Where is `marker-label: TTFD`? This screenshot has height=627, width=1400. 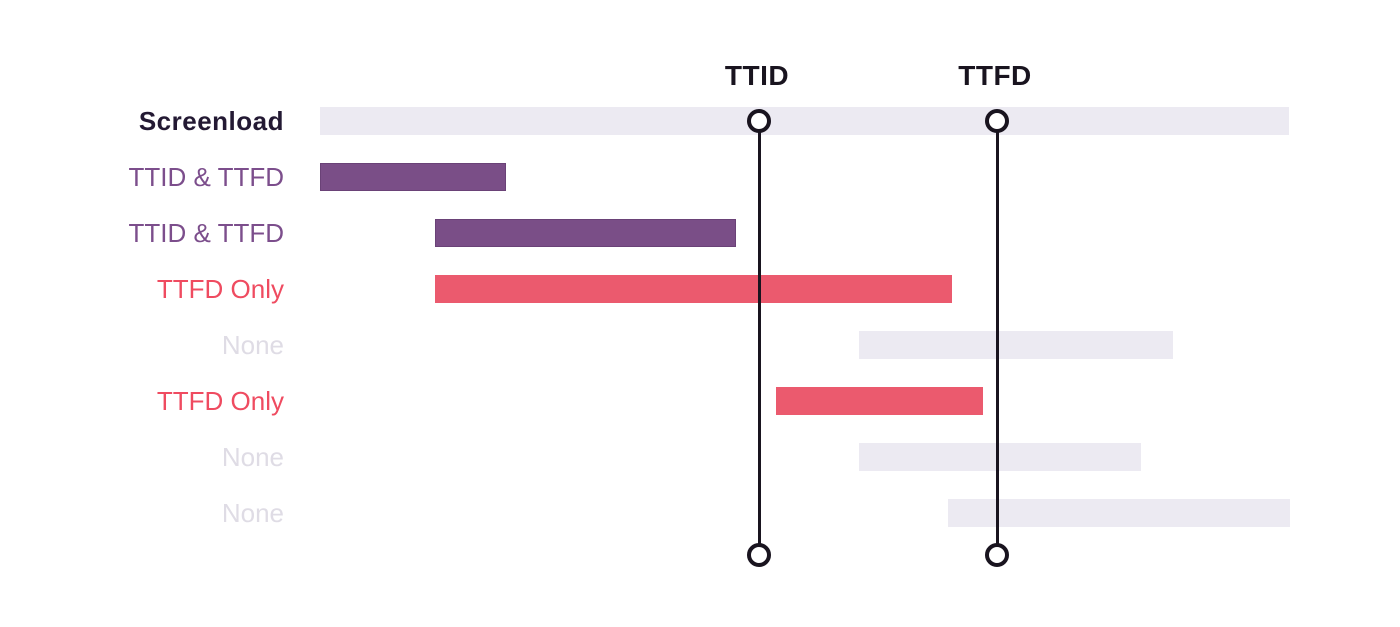
marker-label: TTFD is located at coordinates (995, 75).